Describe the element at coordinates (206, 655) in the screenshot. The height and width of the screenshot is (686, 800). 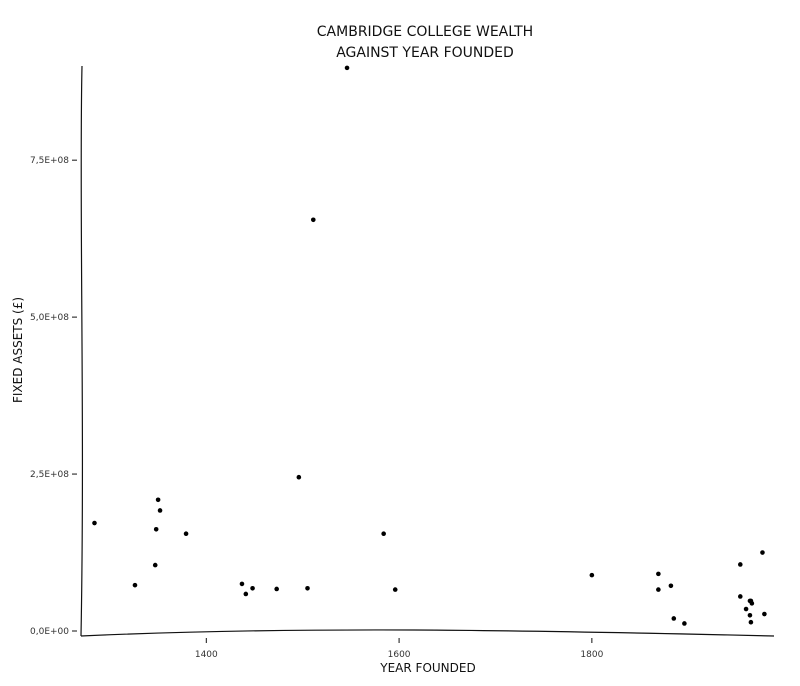
I see `x-tick-label: 1400` at that location.